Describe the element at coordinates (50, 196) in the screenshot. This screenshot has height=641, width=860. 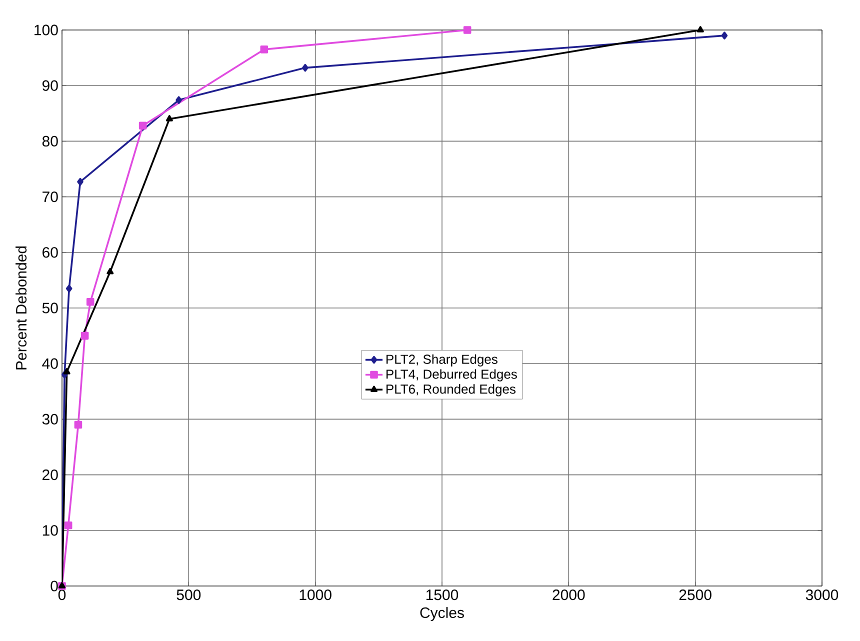
I see `y-tick-label: 70` at that location.